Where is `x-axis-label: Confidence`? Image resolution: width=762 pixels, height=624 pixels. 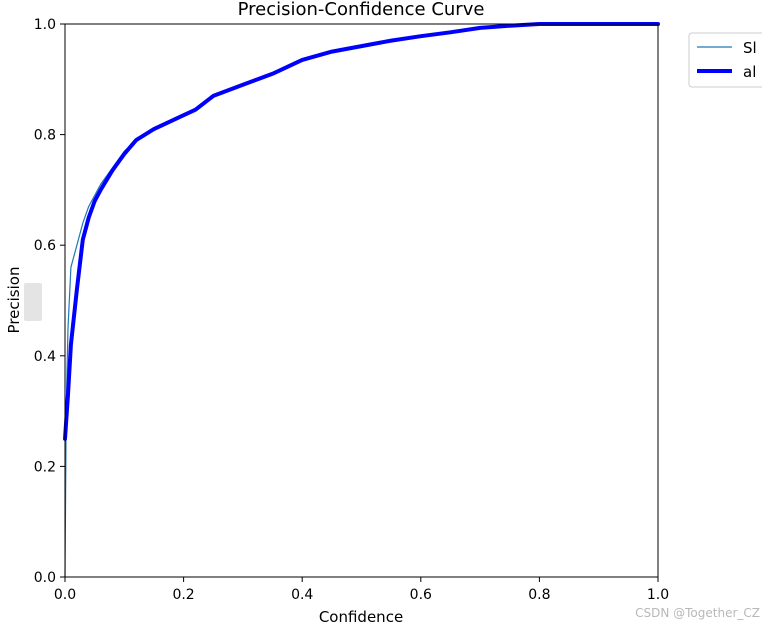
x-axis-label: Confidence is located at coordinates (361, 616).